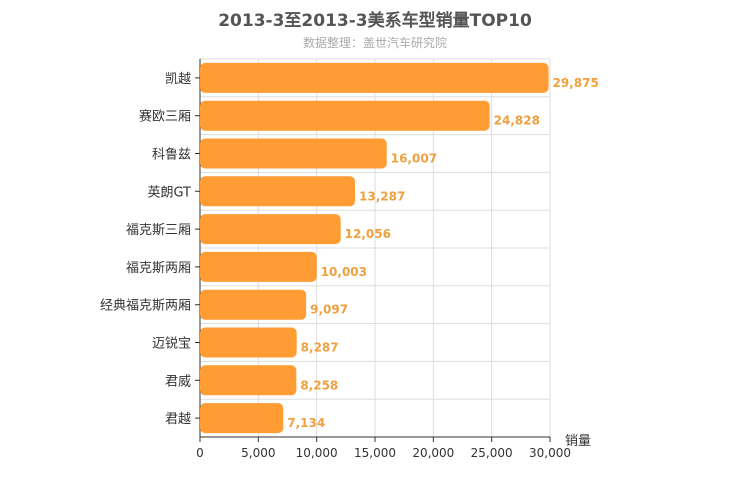  What do you see at coordinates (320, 348) in the screenshot?
I see `data-label: 8,287` at bounding box center [320, 348].